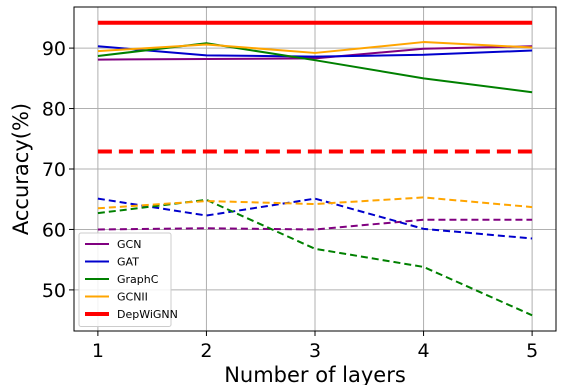 This screenshot has width=566, height=385. I want to click on legend-label: GCNII, so click(132, 297).